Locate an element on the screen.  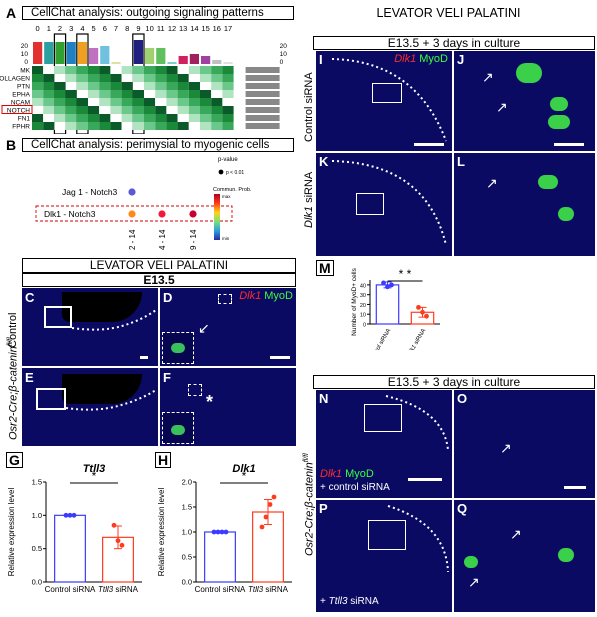
stain-legend-i: Dlk1 MyoD is located at coordinates (421, 59).